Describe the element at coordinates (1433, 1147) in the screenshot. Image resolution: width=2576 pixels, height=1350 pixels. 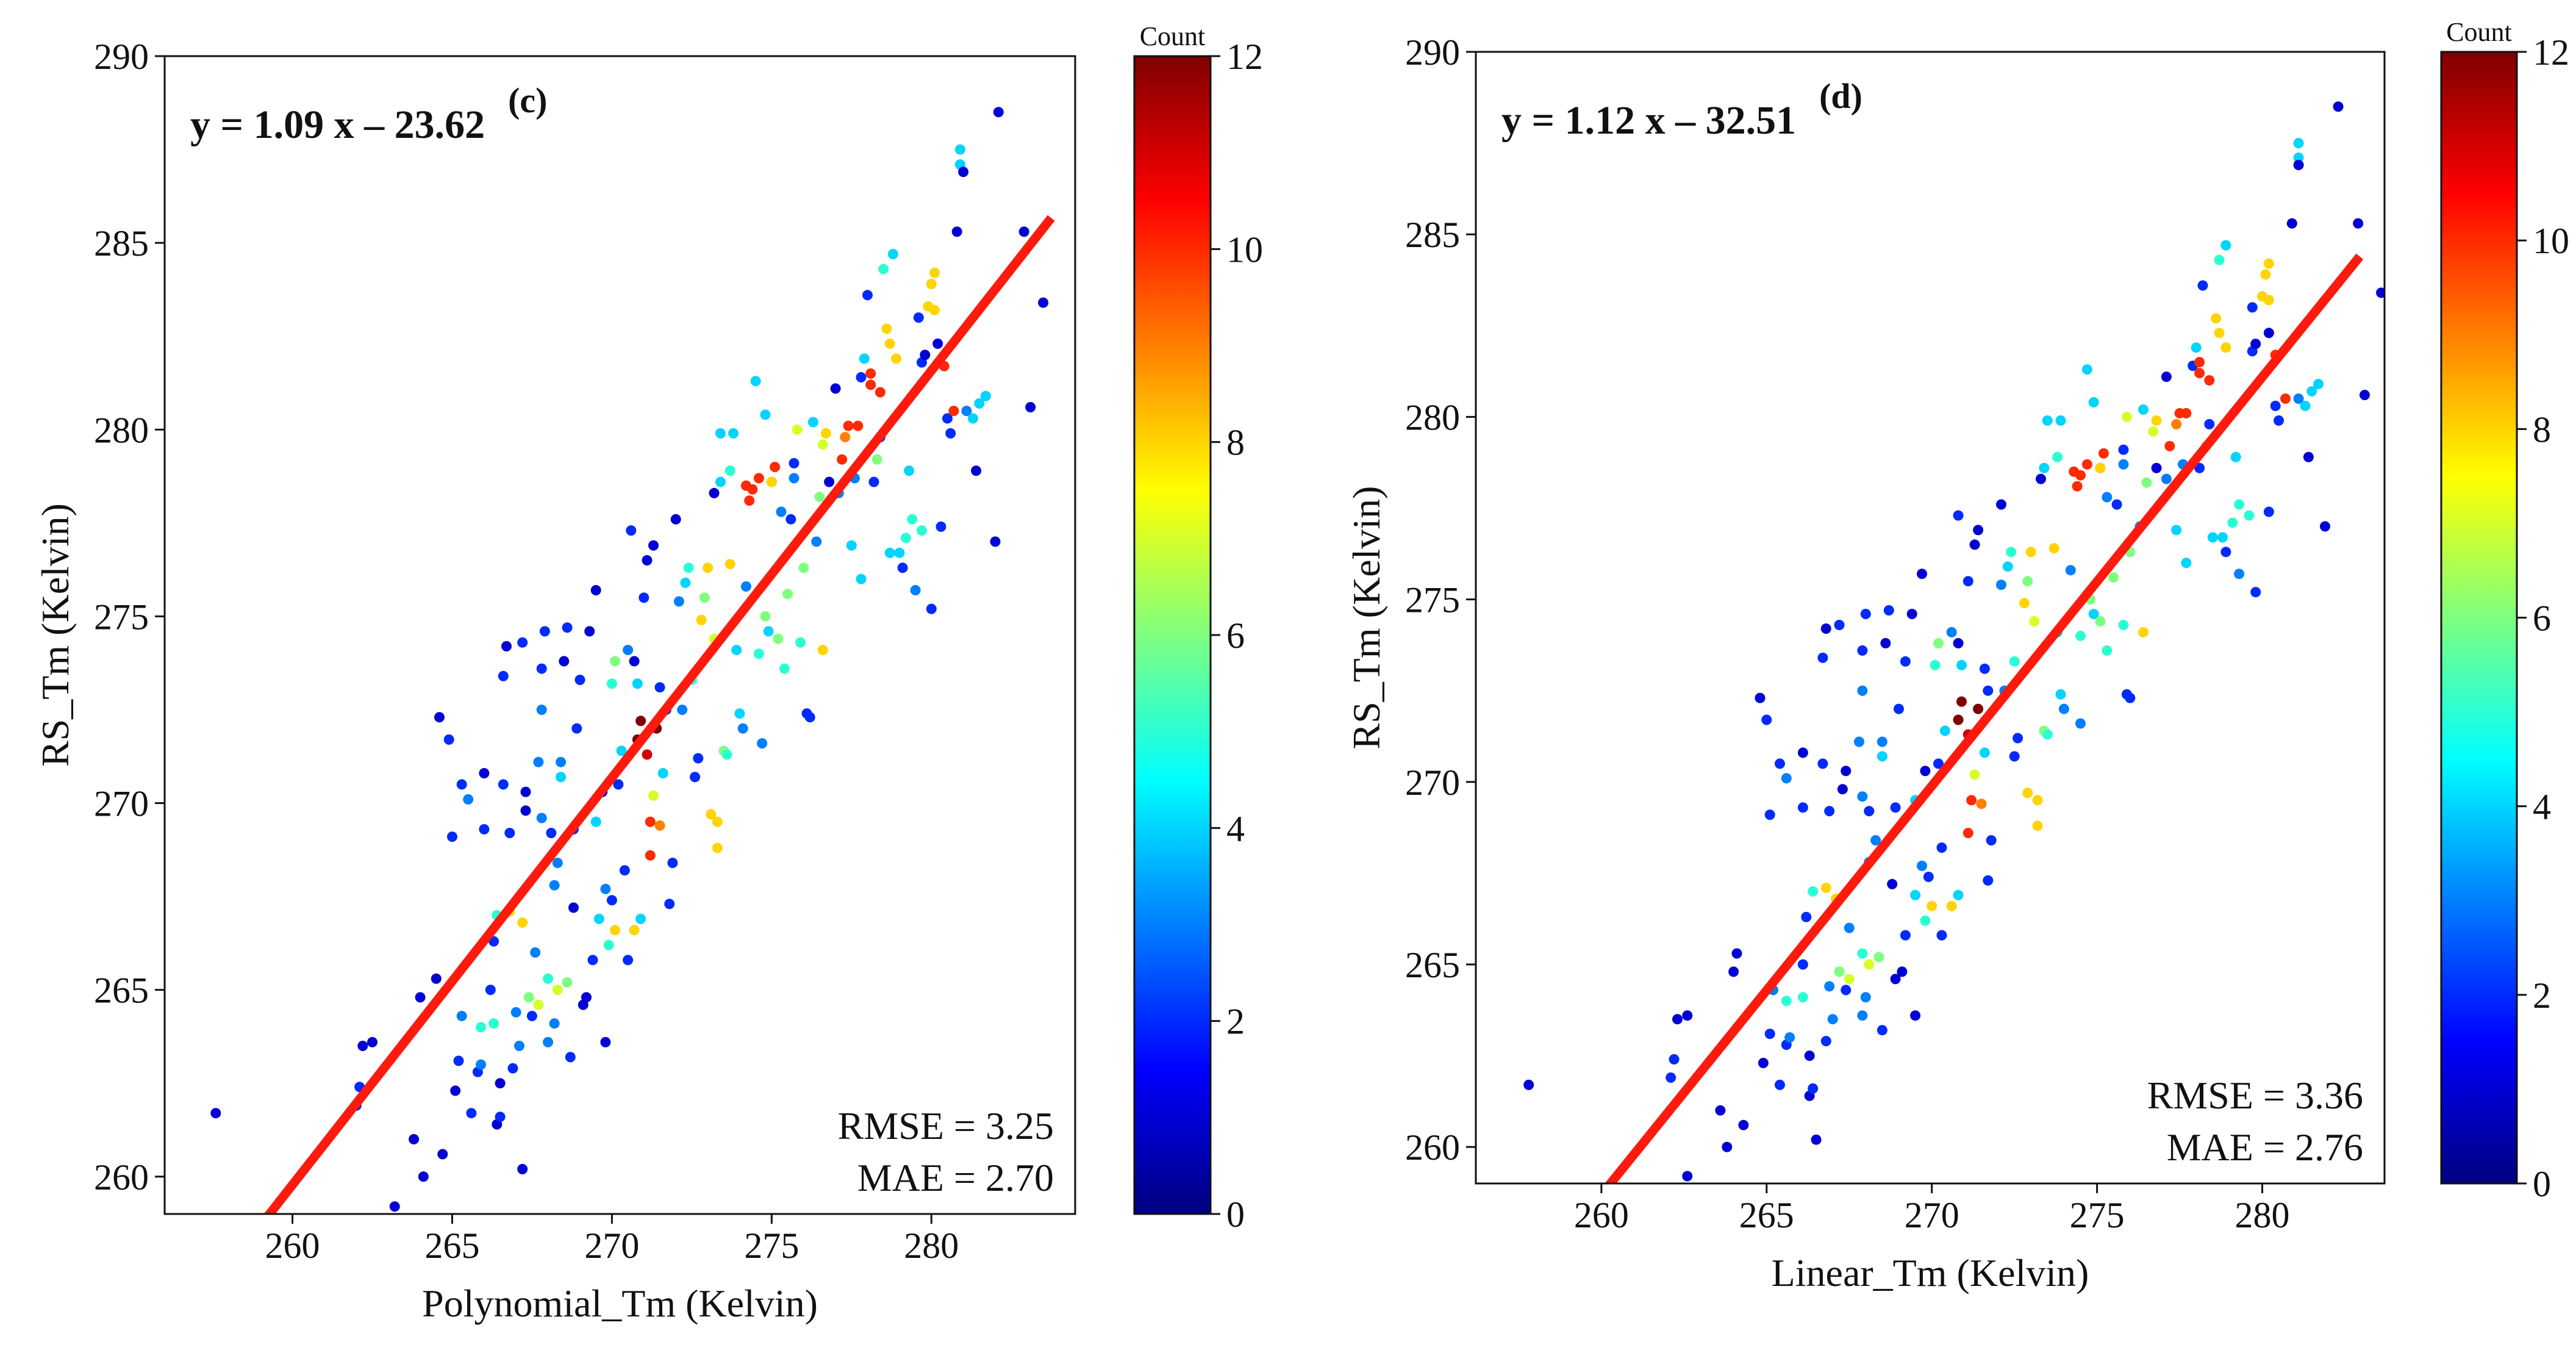
I see `y-tick-label: 260` at that location.